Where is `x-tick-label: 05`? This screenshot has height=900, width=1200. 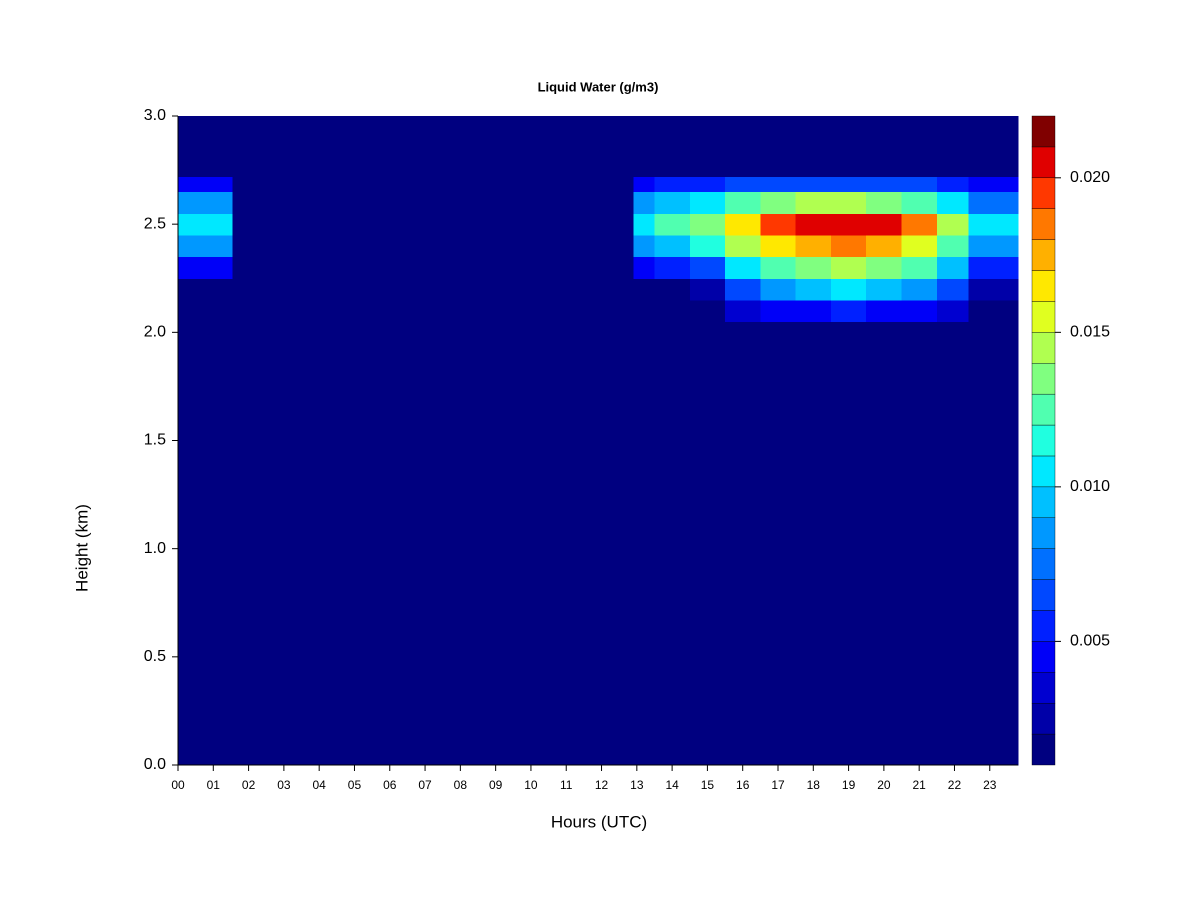 x-tick-label: 05 is located at coordinates (355, 785).